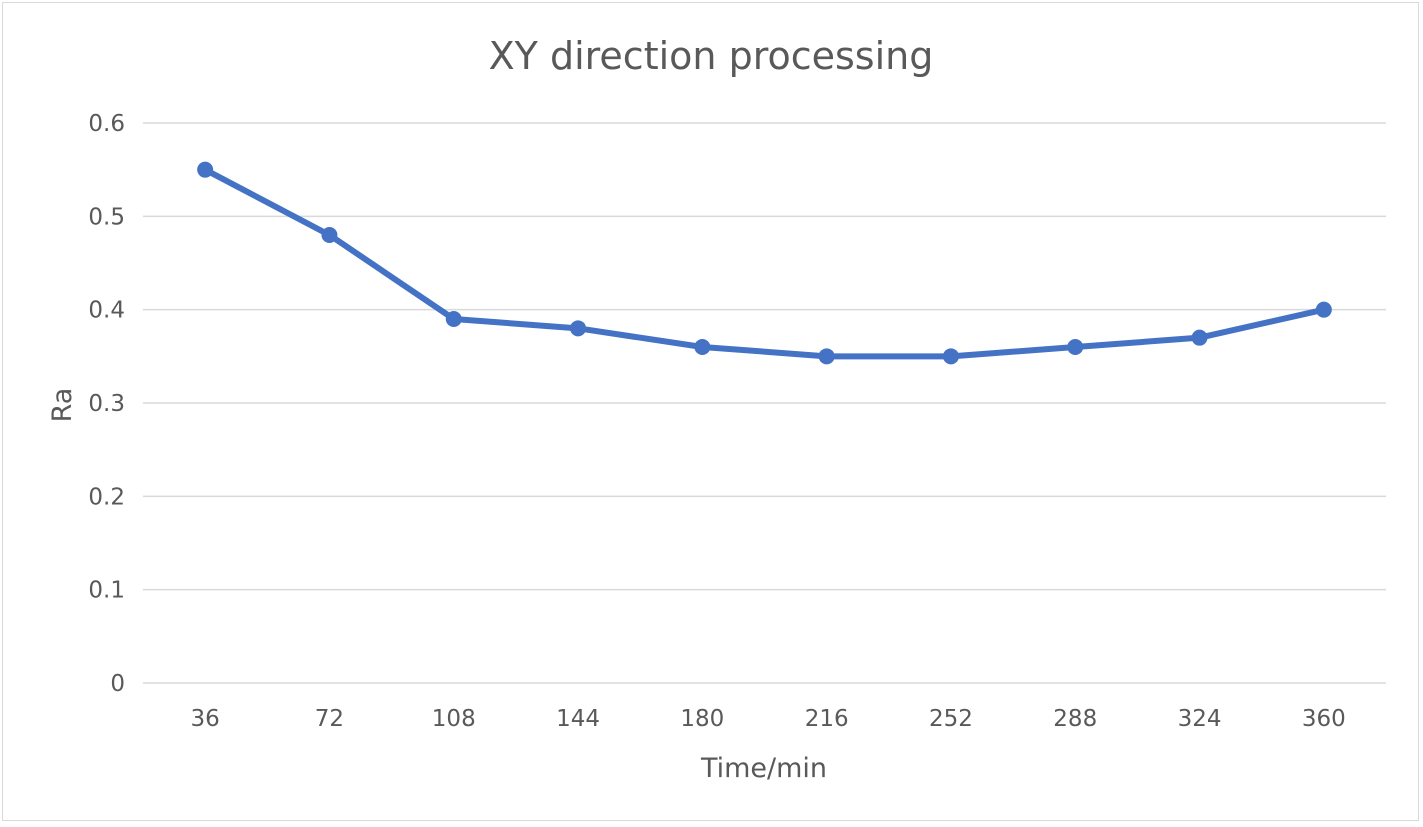 This screenshot has height=827, width=1423. What do you see at coordinates (702, 719) in the screenshot?
I see `x-tick-label: 180` at bounding box center [702, 719].